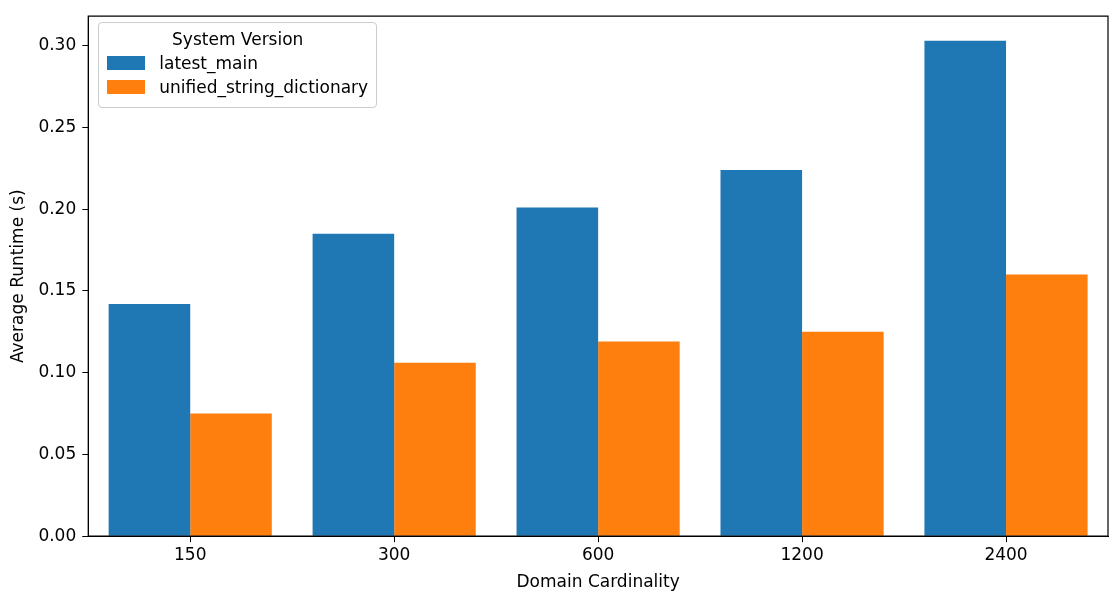 This screenshot has height=601, width=1113. Describe the element at coordinates (57, 534) in the screenshot. I see `y-tick-label: 0.00` at that location.